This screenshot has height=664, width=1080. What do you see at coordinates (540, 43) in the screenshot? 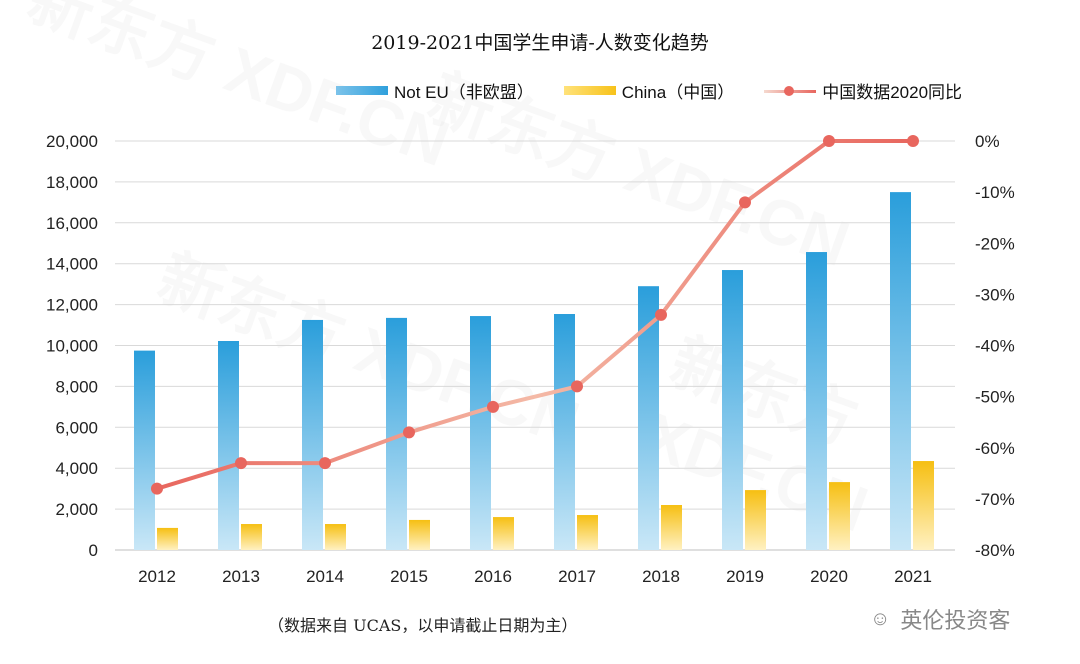
I see `chart-title: 2019-2021中国学生申请-人数变化趋势` at bounding box center [540, 43].